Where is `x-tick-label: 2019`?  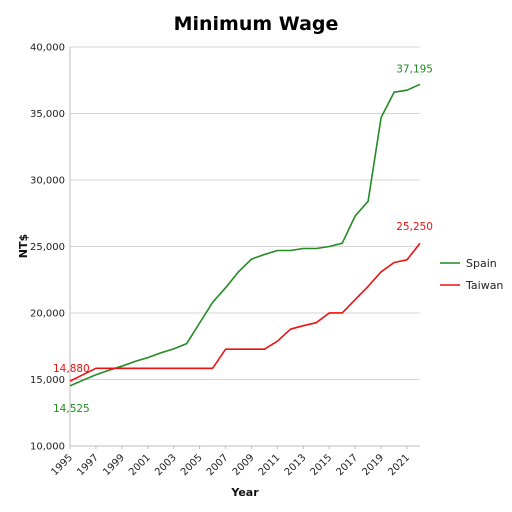
x-tick-label: 2019 is located at coordinates (373, 465).